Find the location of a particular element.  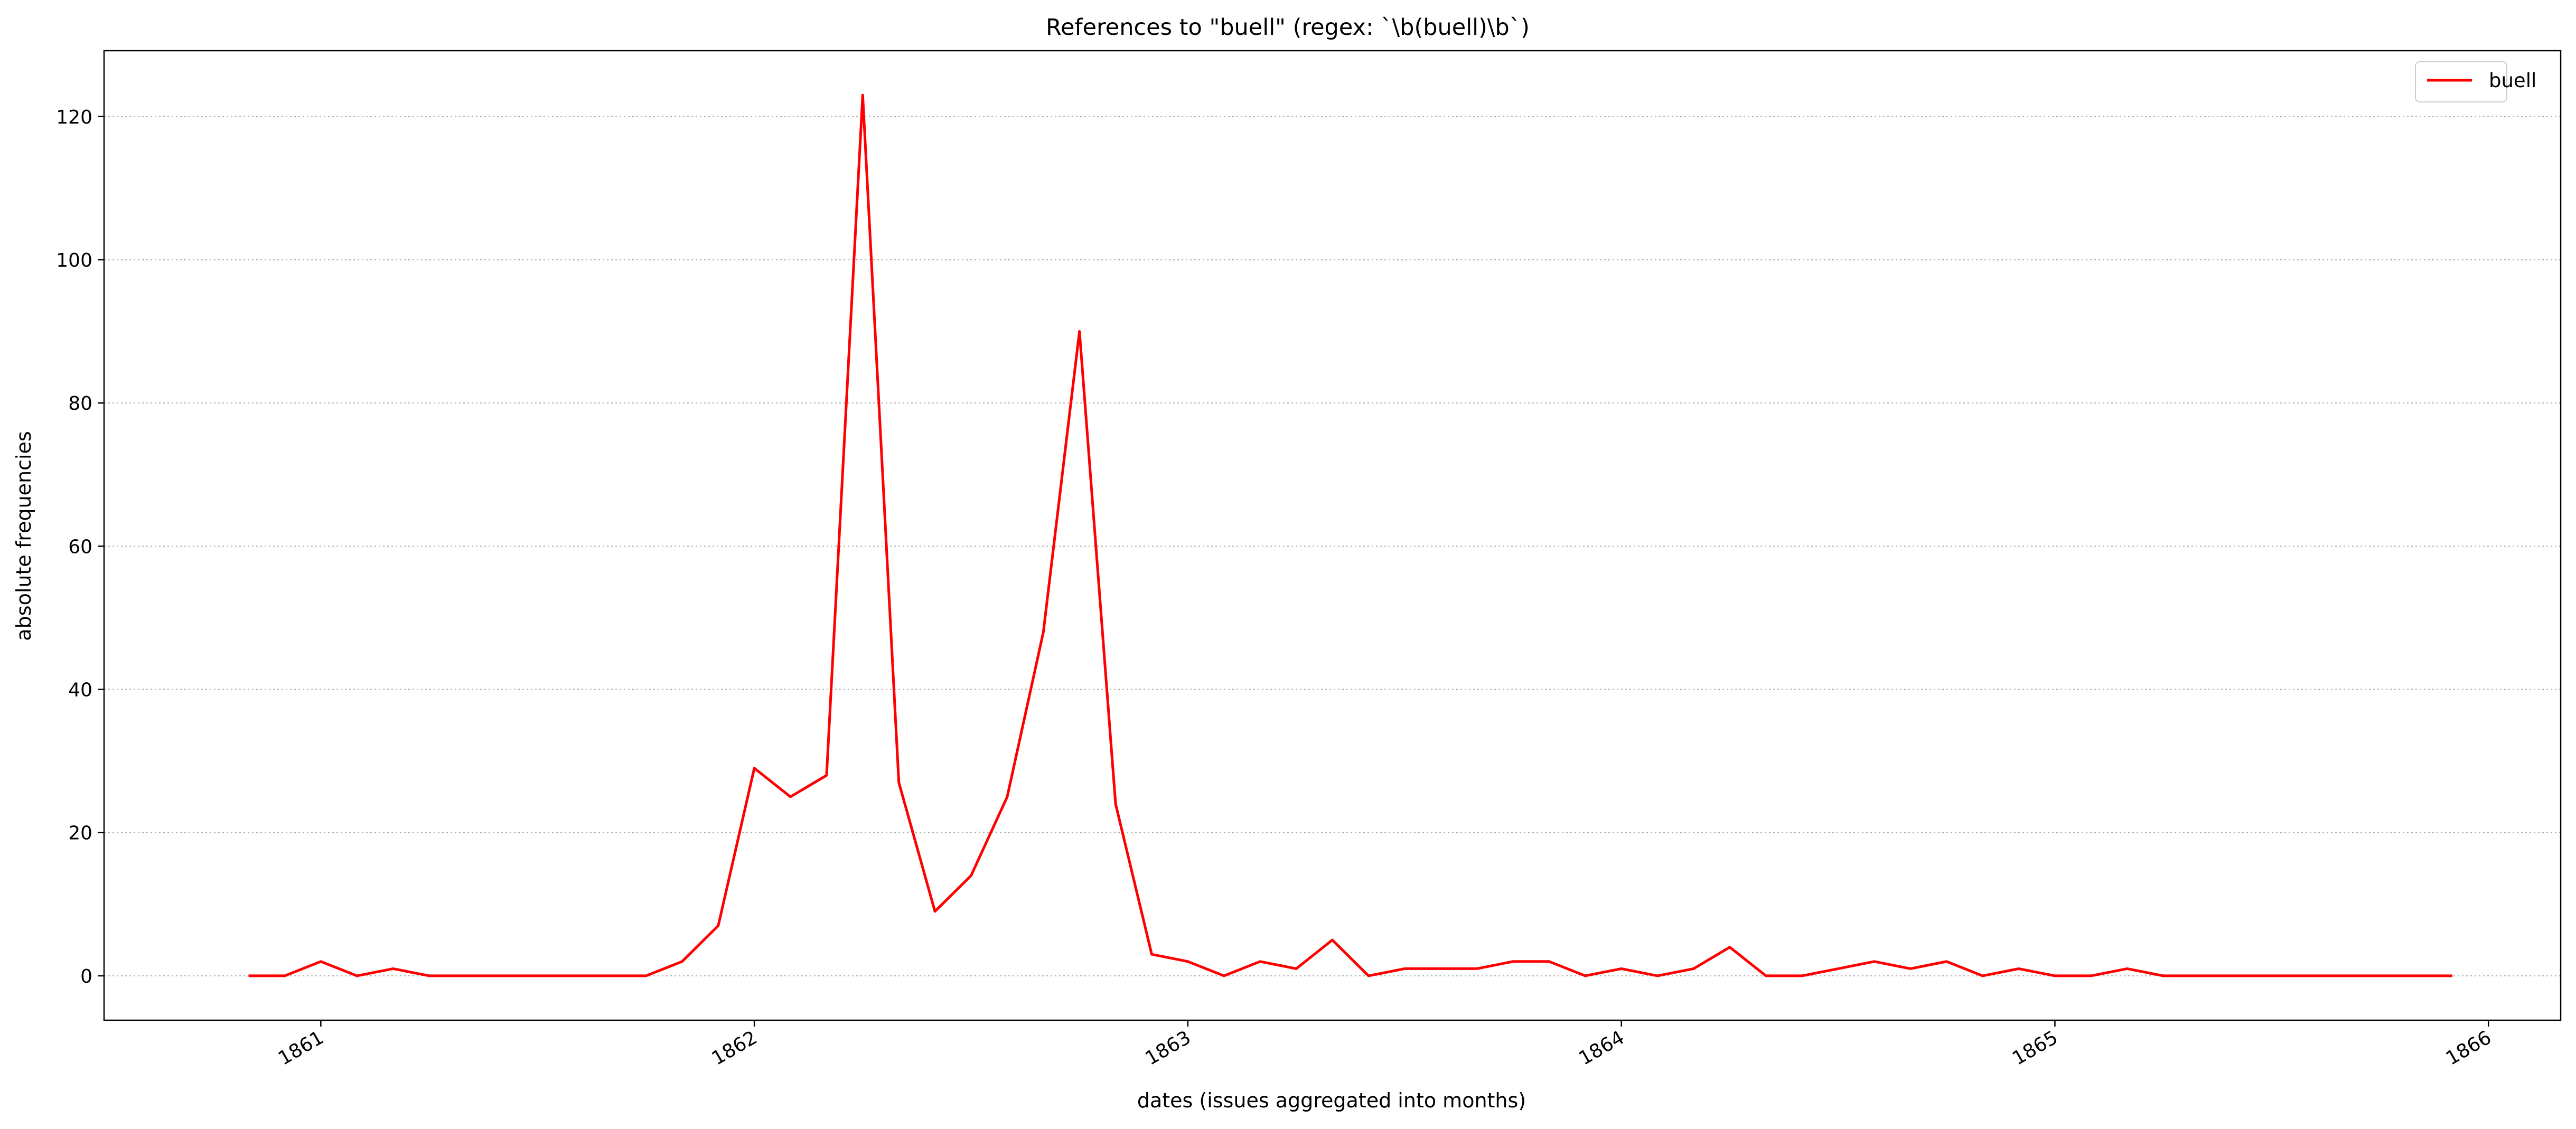

y-tick-label: 120 is located at coordinates (74, 117).